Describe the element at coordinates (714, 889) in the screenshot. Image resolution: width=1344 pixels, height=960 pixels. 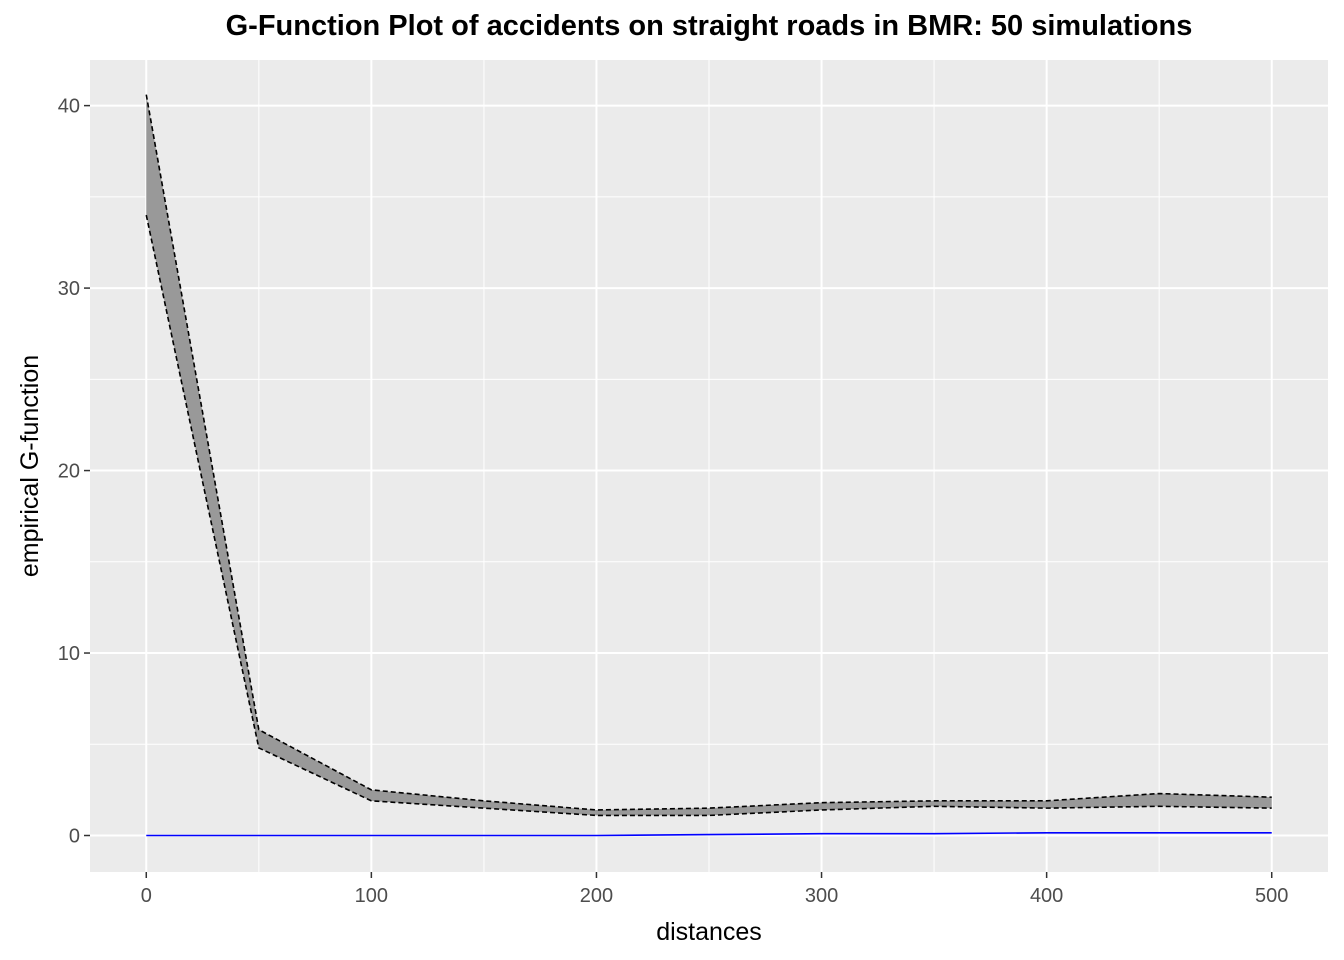
I see `x-axis-ticks: 0 100 200 300 400 500` at that location.